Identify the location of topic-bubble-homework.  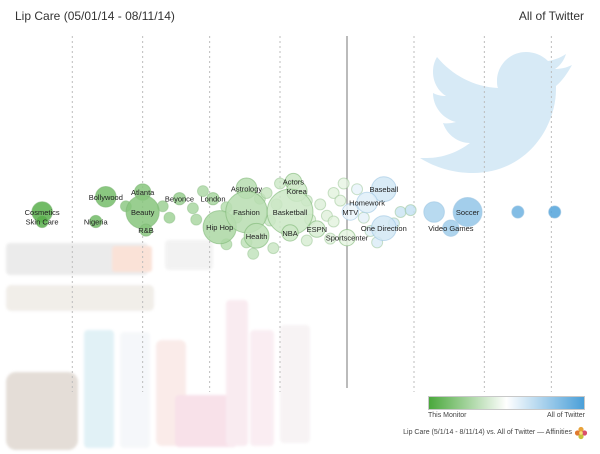
(367, 202).